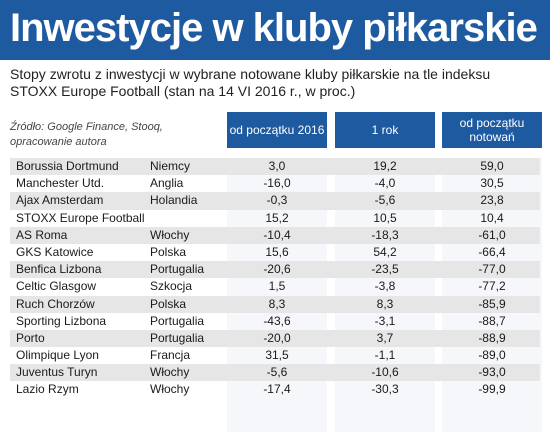 The height and width of the screenshot is (432, 550). I want to click on column-header-ytd: od początku 2016, so click(277, 130).